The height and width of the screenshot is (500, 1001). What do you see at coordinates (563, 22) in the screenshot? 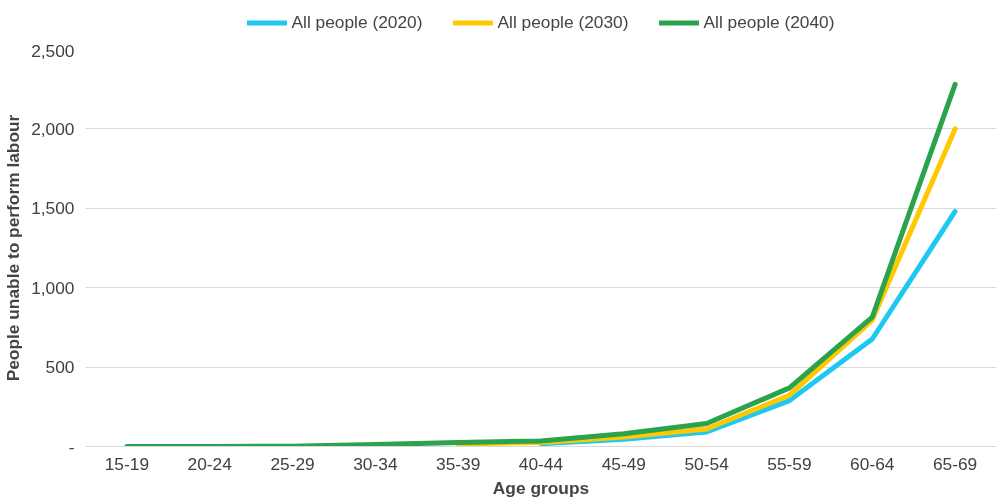
I see `legend-label: All people (2030)` at bounding box center [563, 22].